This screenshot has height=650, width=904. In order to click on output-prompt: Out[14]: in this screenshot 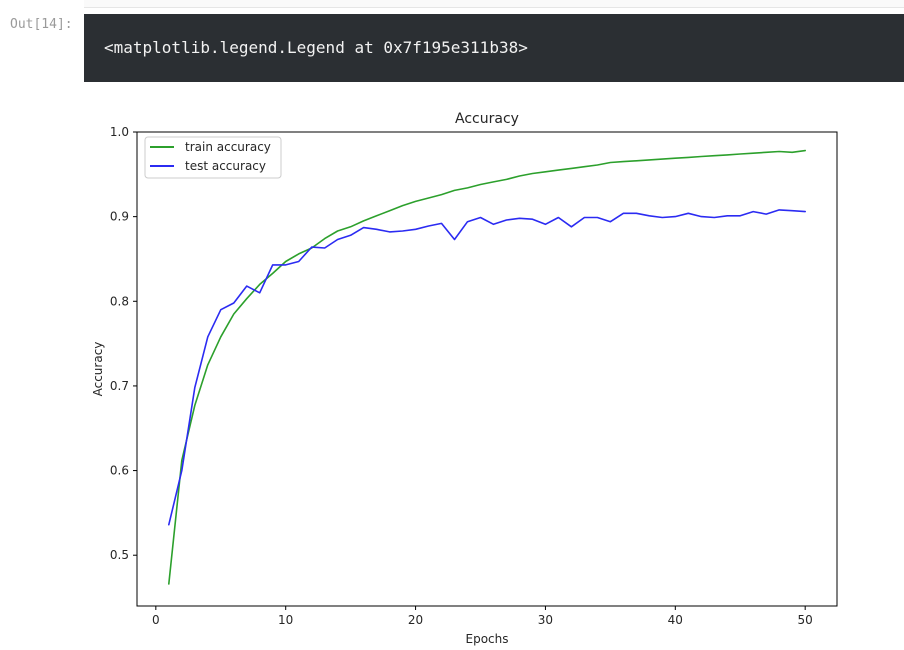, I will do `click(41, 24)`.